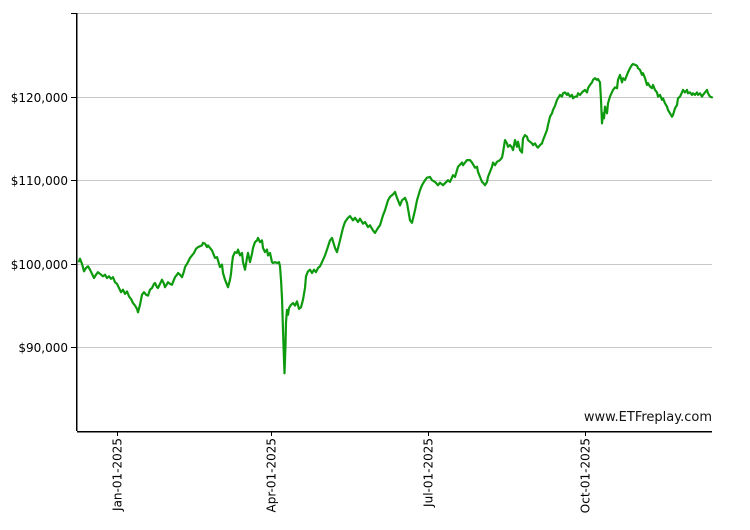 This screenshot has height=530, width=750. I want to click on x-axis-tick-label: Jul-01-2025, so click(429, 473).